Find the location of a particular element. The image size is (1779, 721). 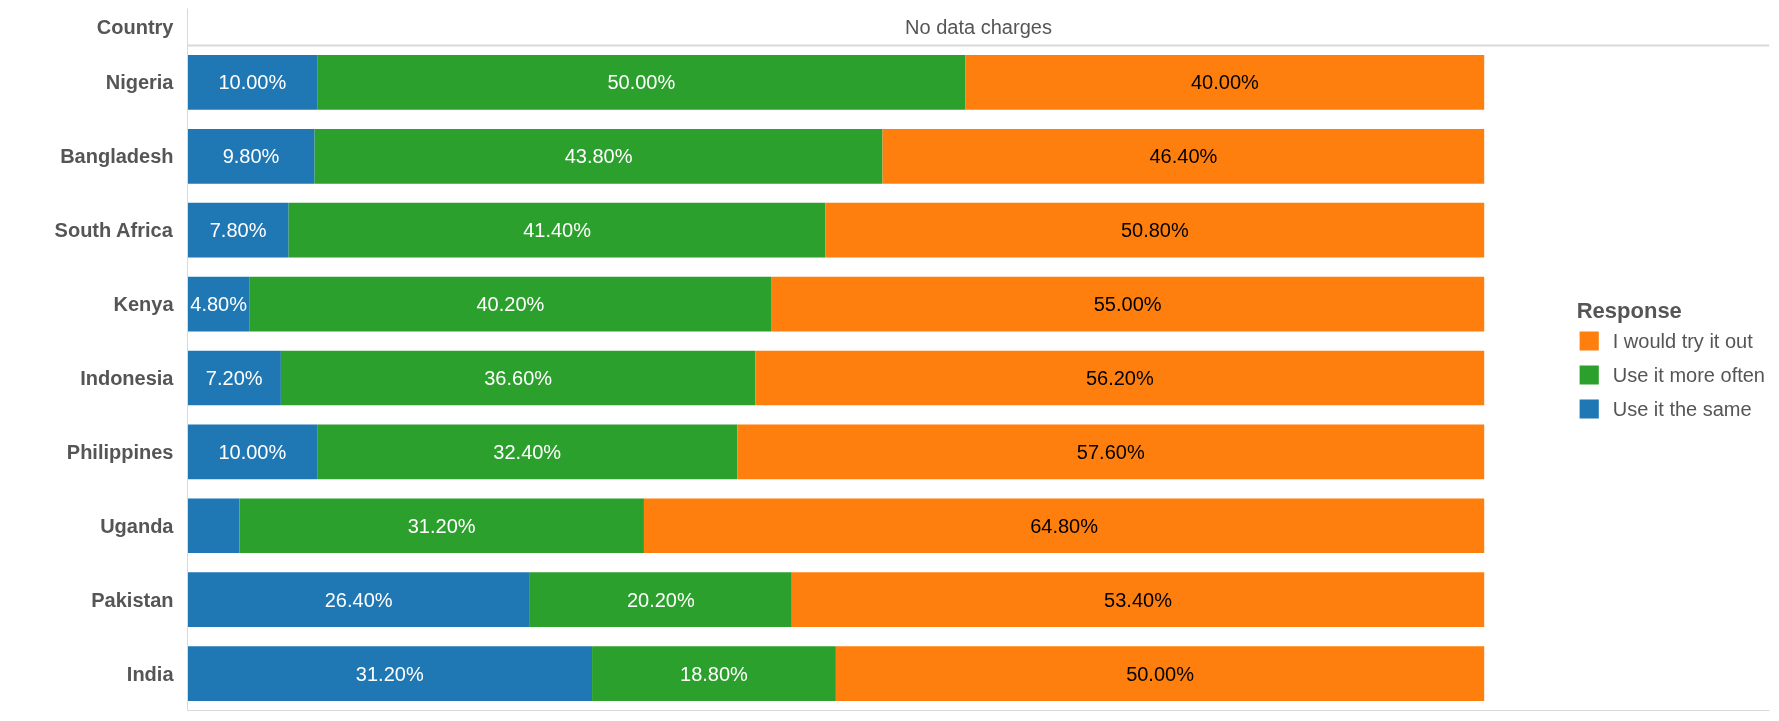

data-label: 9.80% is located at coordinates (251, 156).